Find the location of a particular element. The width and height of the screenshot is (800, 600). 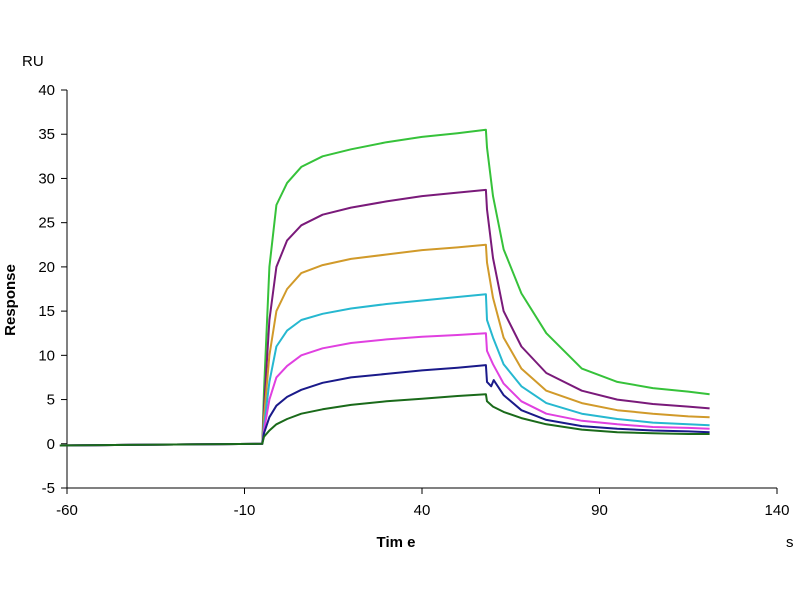

x-axis-unit: s is located at coordinates (790, 542).